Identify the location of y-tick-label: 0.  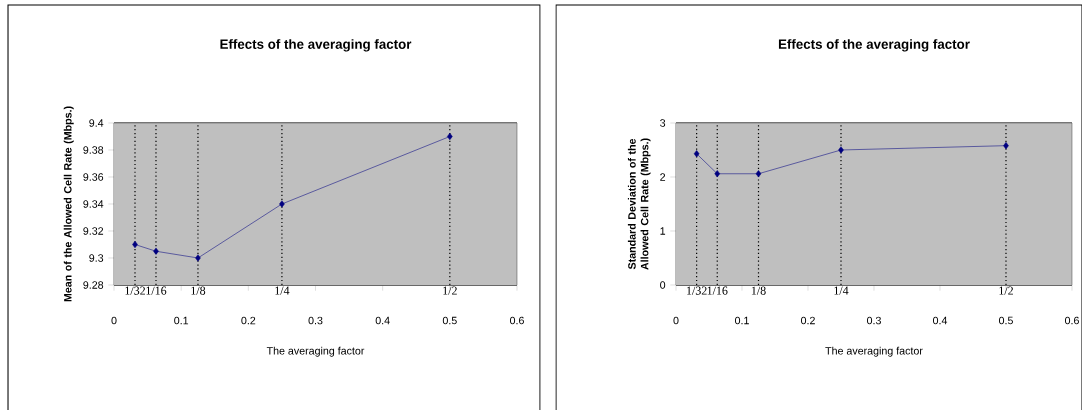
(663, 285).